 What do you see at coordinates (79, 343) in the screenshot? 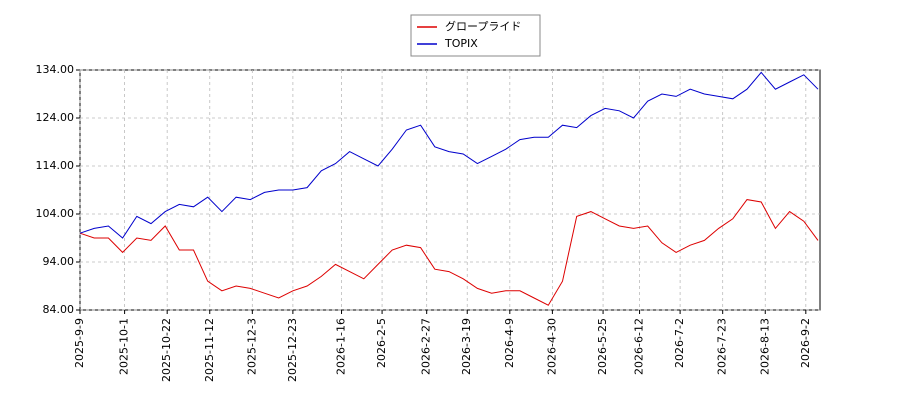
I see `x-tick-label: 2025-9-9` at bounding box center [79, 343].